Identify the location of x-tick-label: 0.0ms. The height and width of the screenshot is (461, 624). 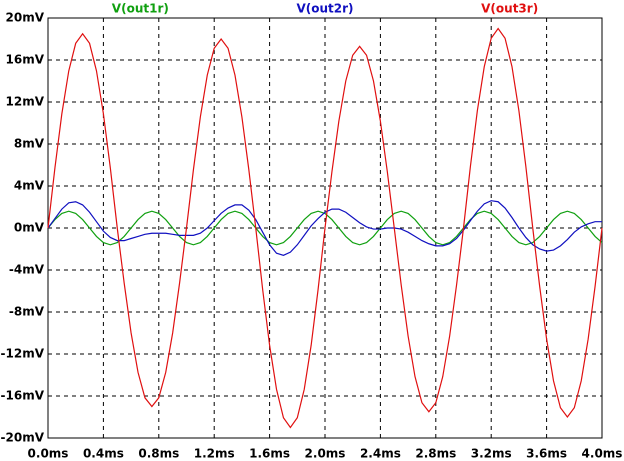
(48, 454).